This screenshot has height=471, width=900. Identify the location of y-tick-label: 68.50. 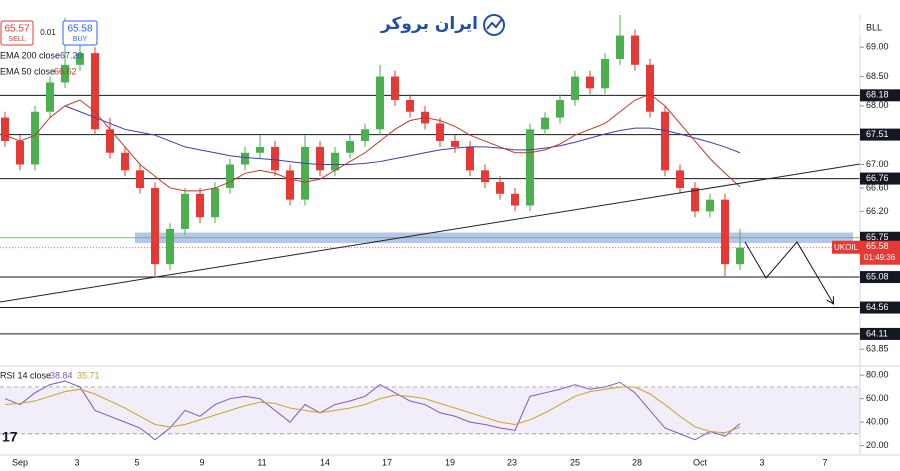
(877, 76).